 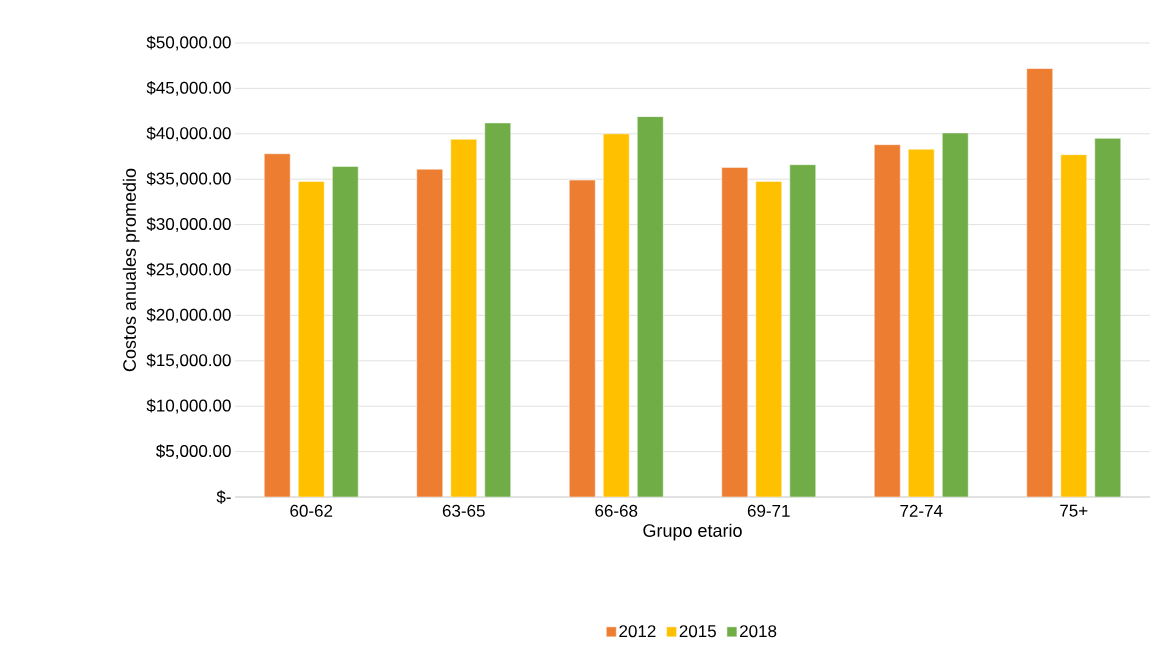 What do you see at coordinates (131, 270) in the screenshot?
I see `y-axis-title: Costos anuales promedio` at bounding box center [131, 270].